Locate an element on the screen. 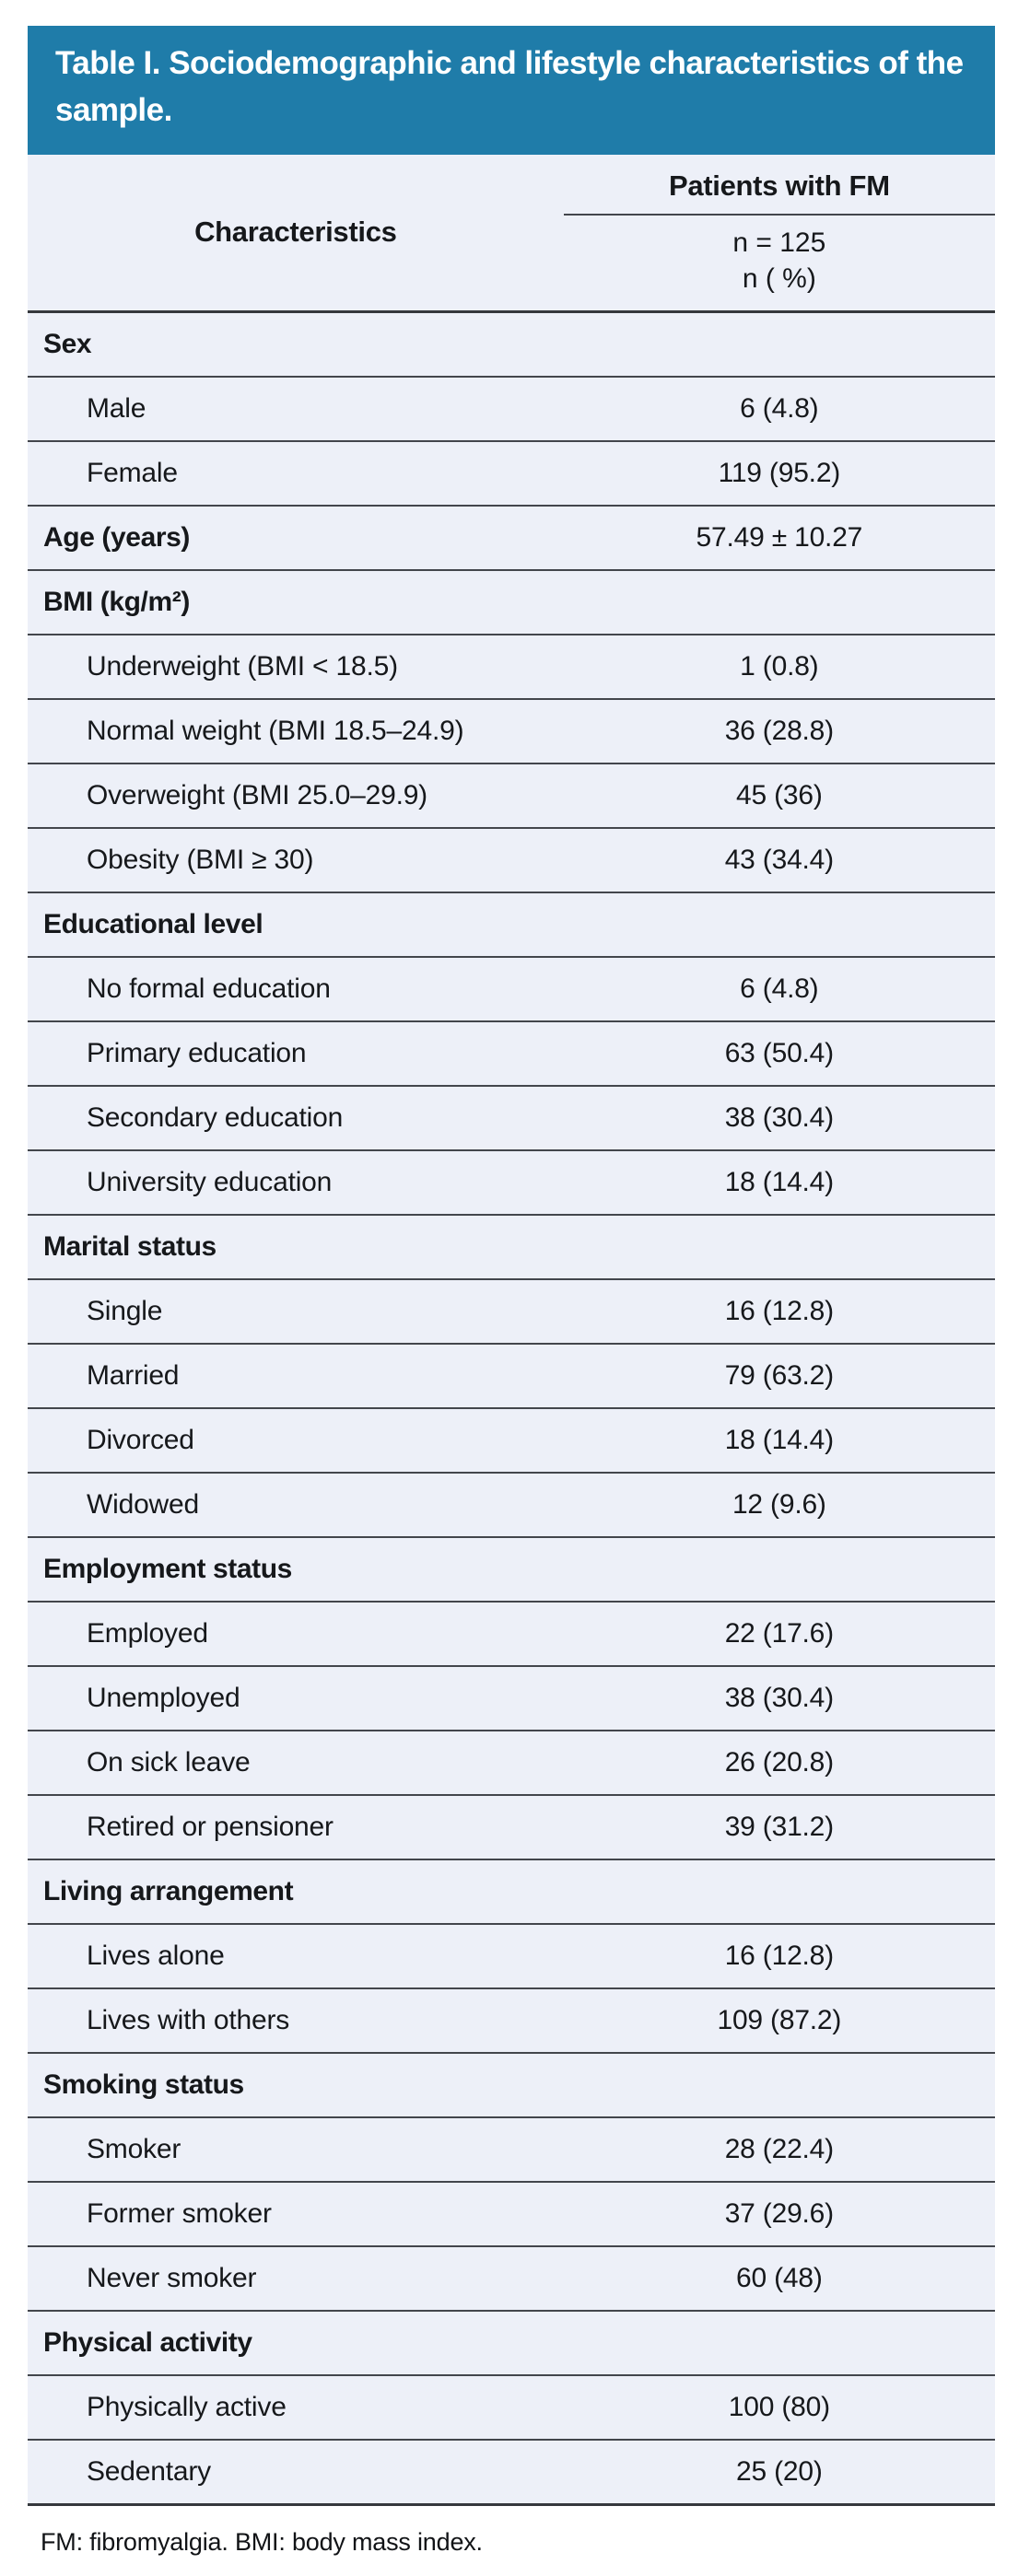  table-row: Female 119 (95.2) is located at coordinates (512, 474).